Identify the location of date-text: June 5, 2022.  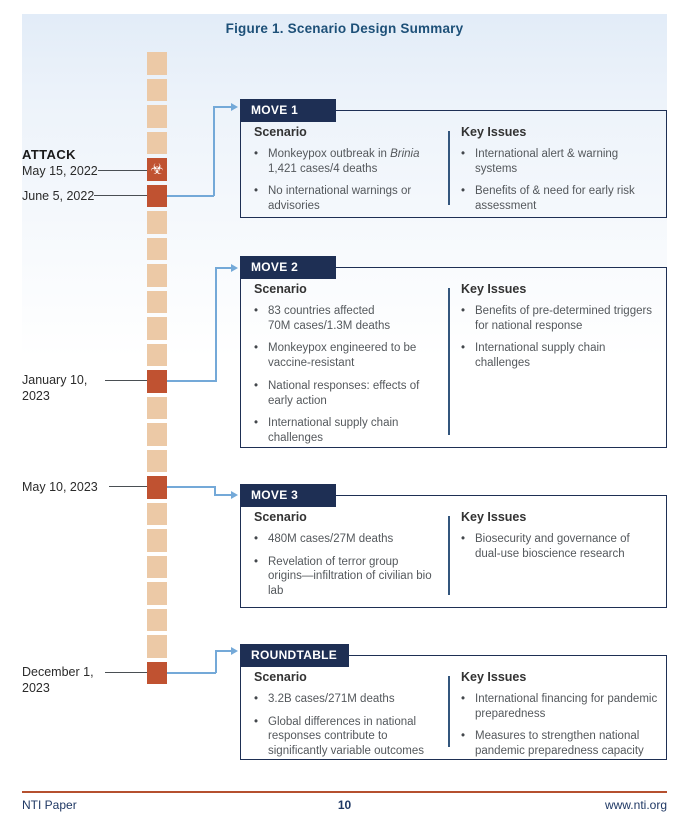
(58, 196).